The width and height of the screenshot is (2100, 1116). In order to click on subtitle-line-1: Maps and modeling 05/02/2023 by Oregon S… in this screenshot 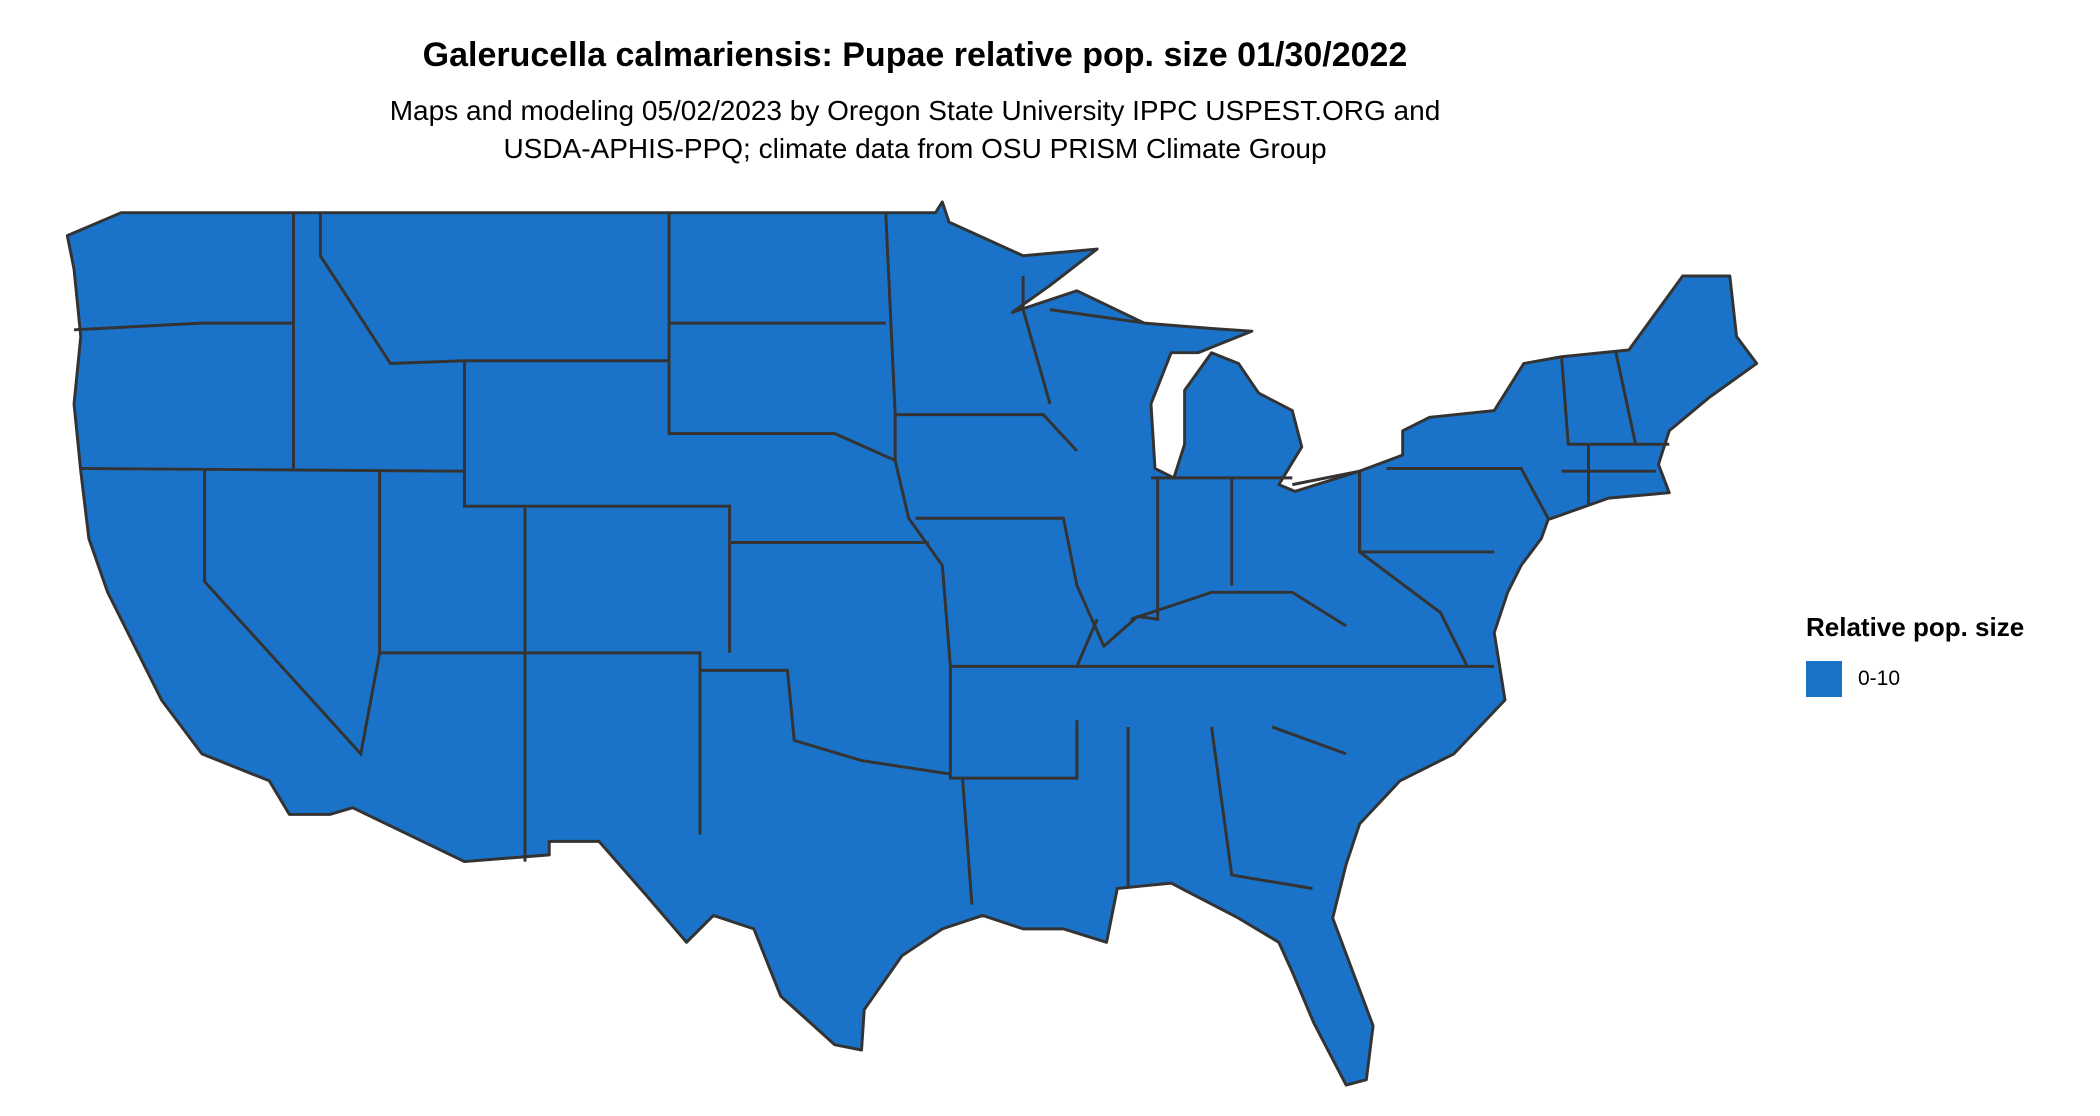, I will do `click(915, 110)`.